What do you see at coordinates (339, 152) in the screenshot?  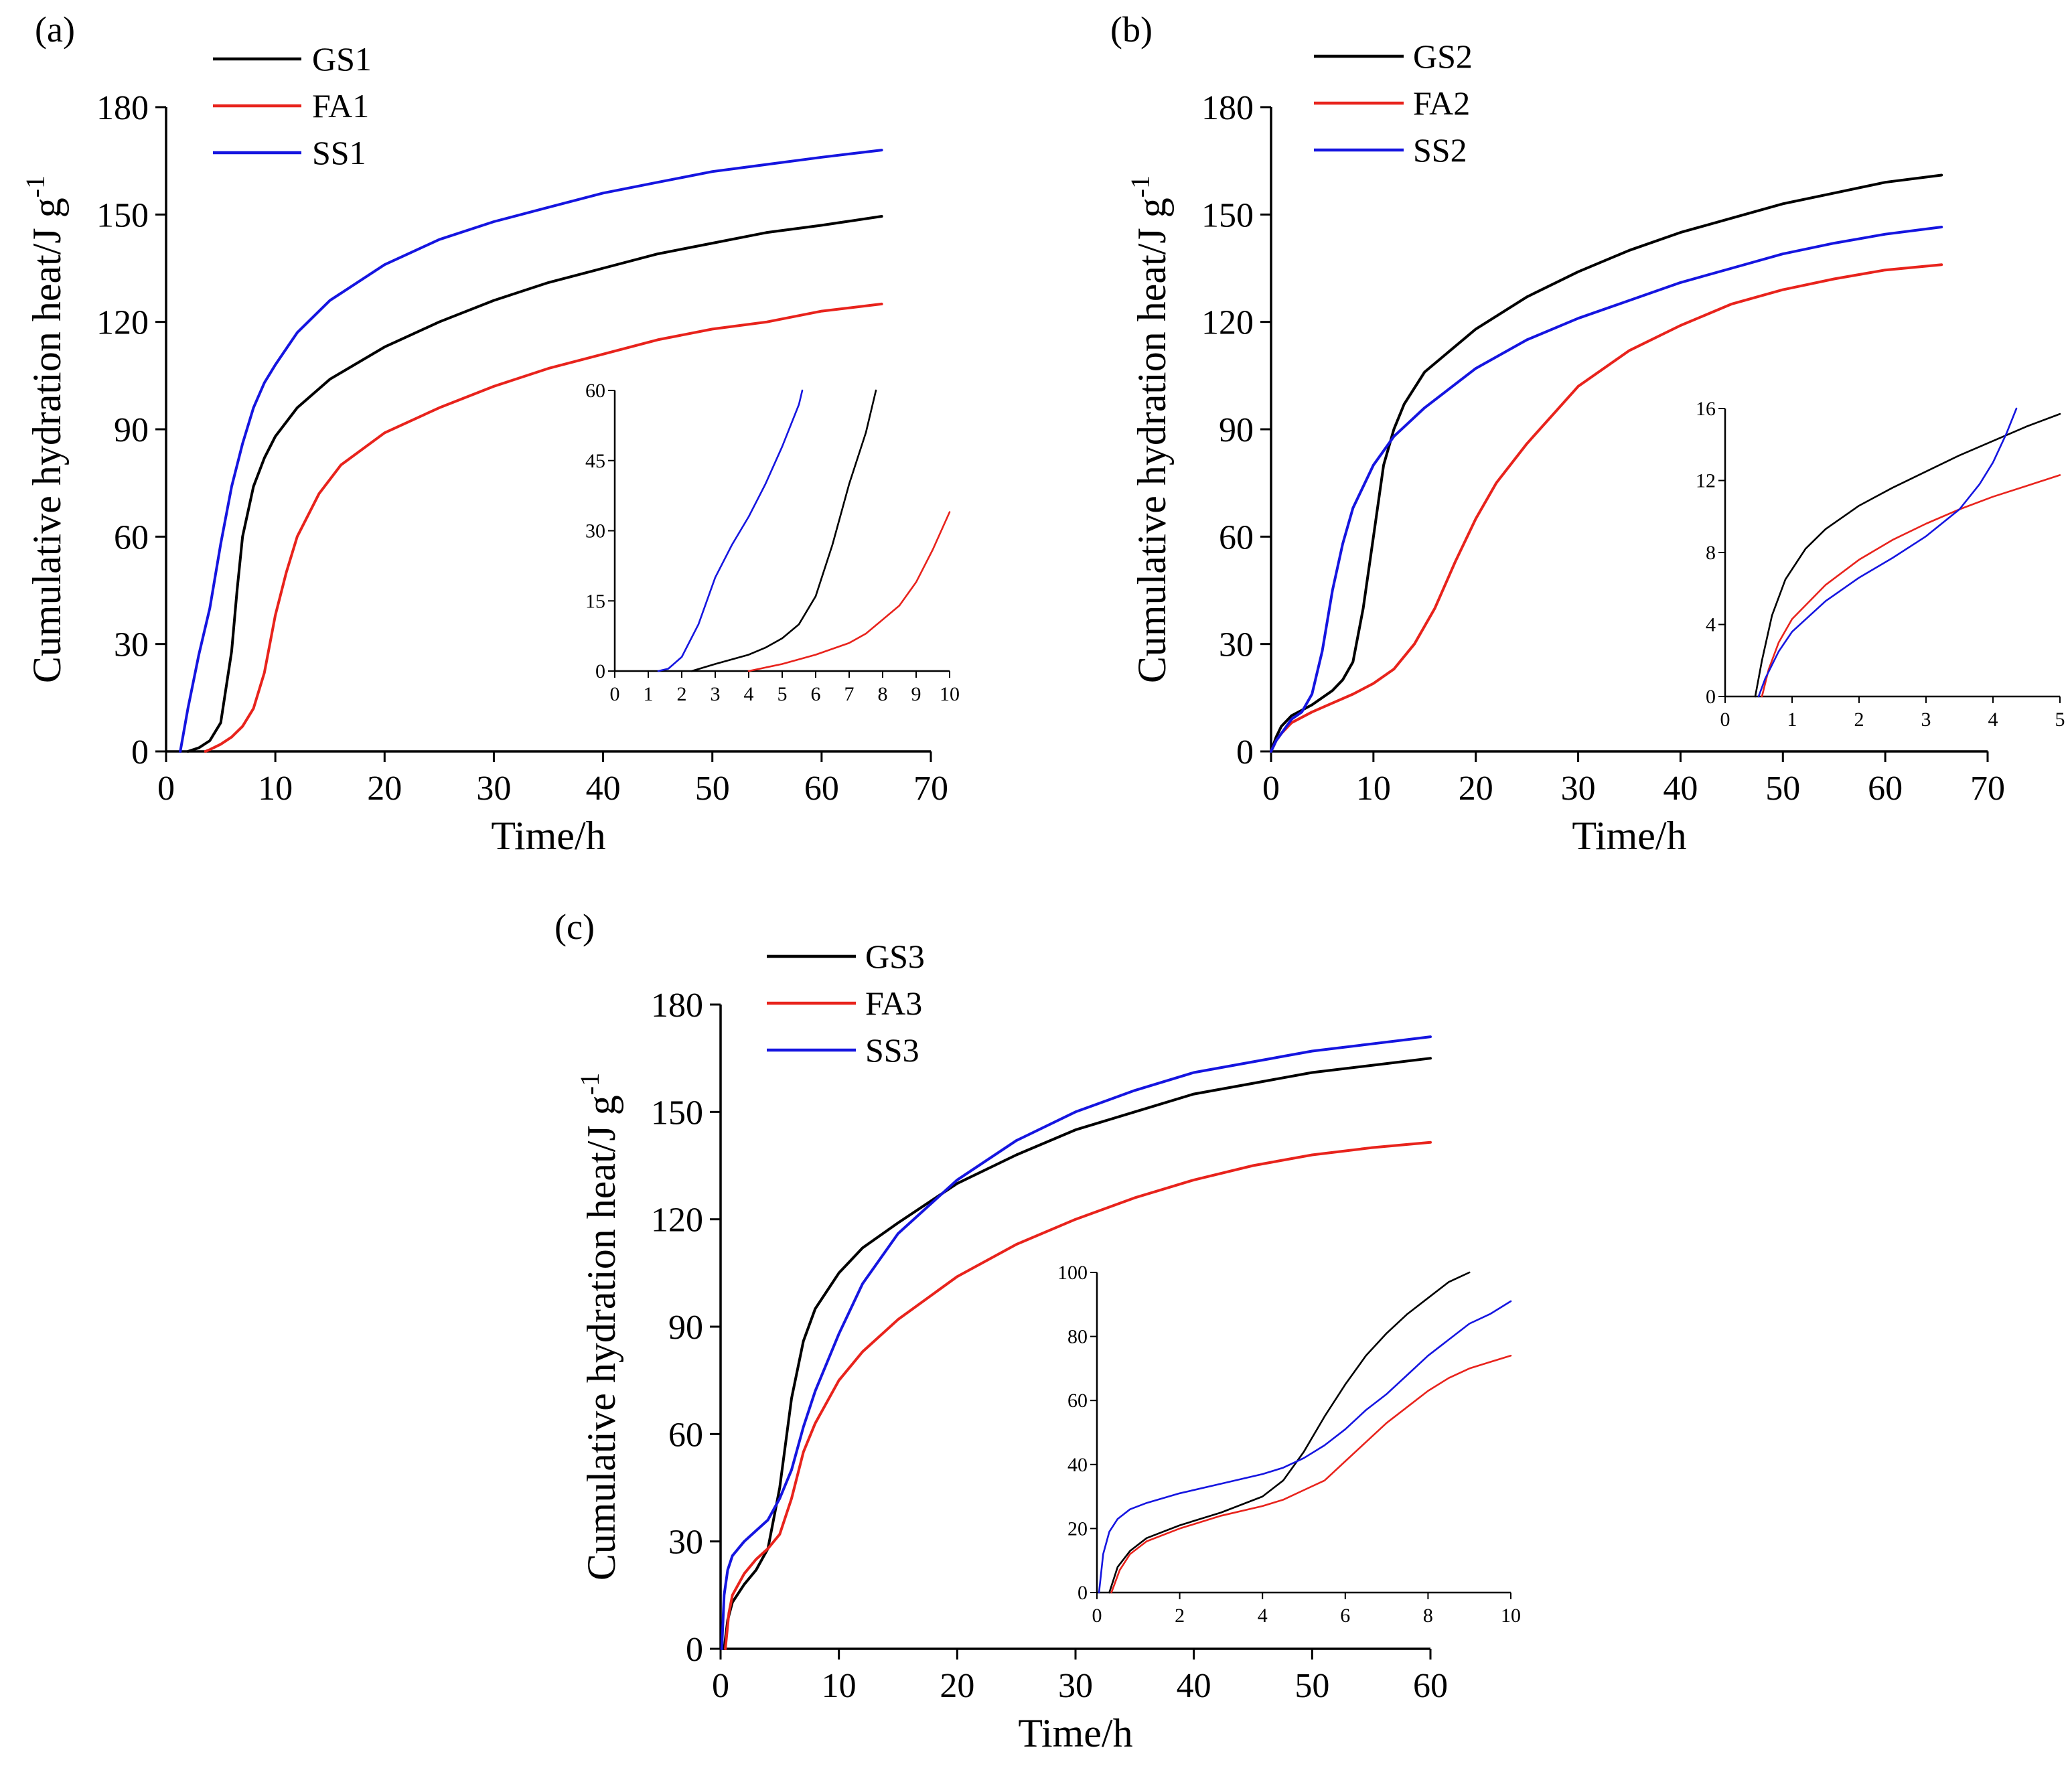 I see `panel-a-legend-label-ss1: SS1` at bounding box center [339, 152].